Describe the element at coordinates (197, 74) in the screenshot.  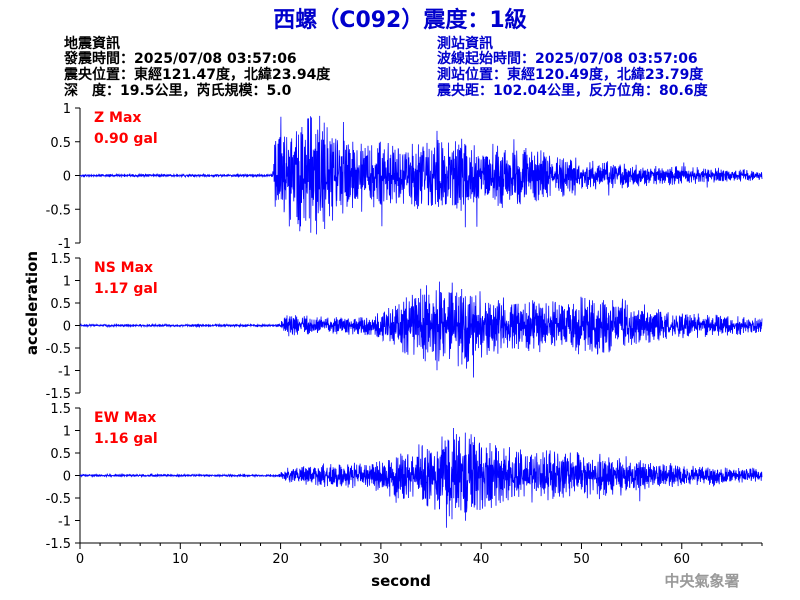
I see `event-epicenter: 震央位置：東經121.47度，北緯23.94度` at that location.